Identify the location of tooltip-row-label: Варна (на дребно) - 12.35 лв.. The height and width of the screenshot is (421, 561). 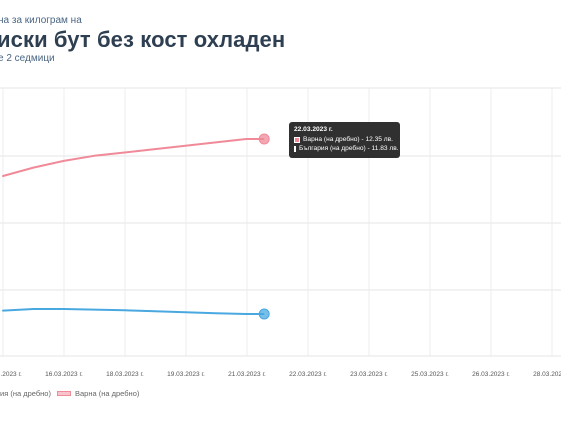
(348, 139).